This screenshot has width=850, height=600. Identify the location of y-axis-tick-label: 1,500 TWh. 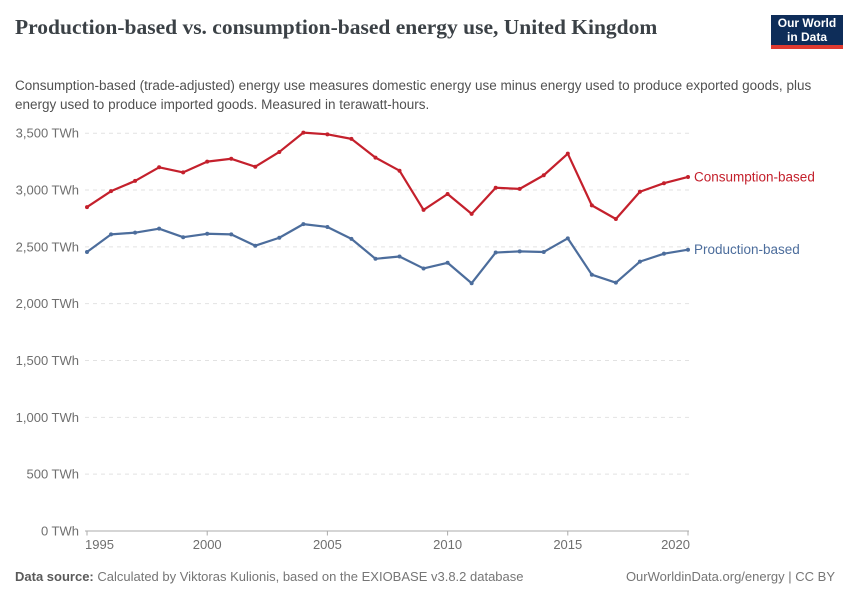
(47, 360).